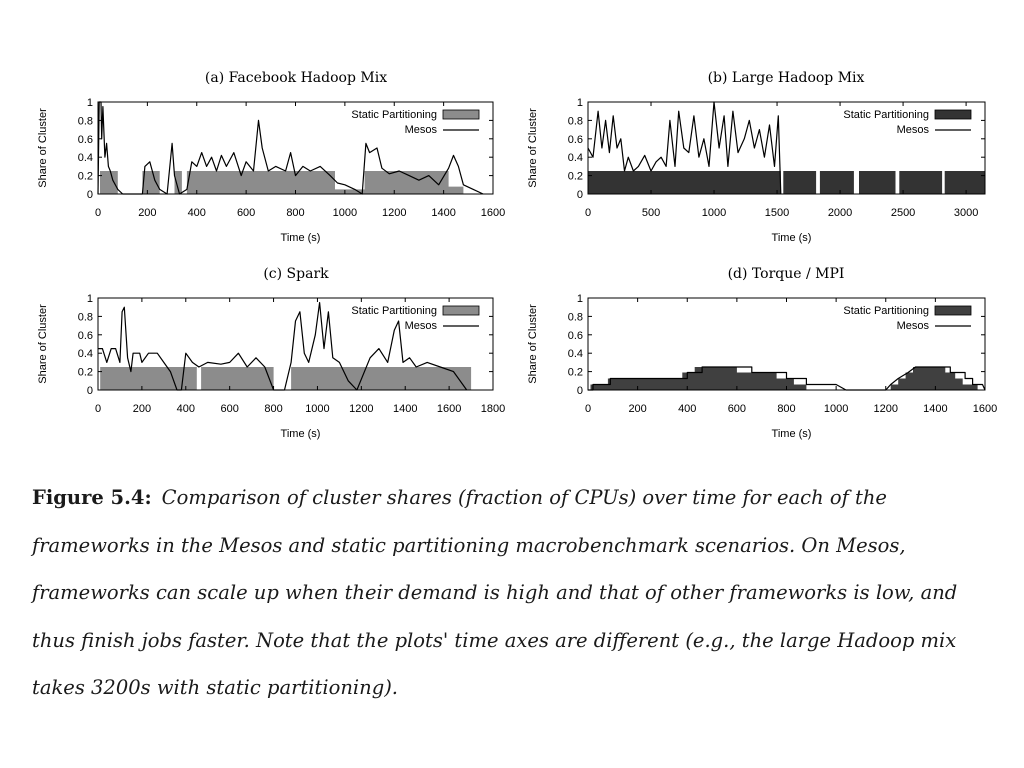  What do you see at coordinates (840, 213) in the screenshot?
I see `x-tick-label: 2000` at bounding box center [840, 213].